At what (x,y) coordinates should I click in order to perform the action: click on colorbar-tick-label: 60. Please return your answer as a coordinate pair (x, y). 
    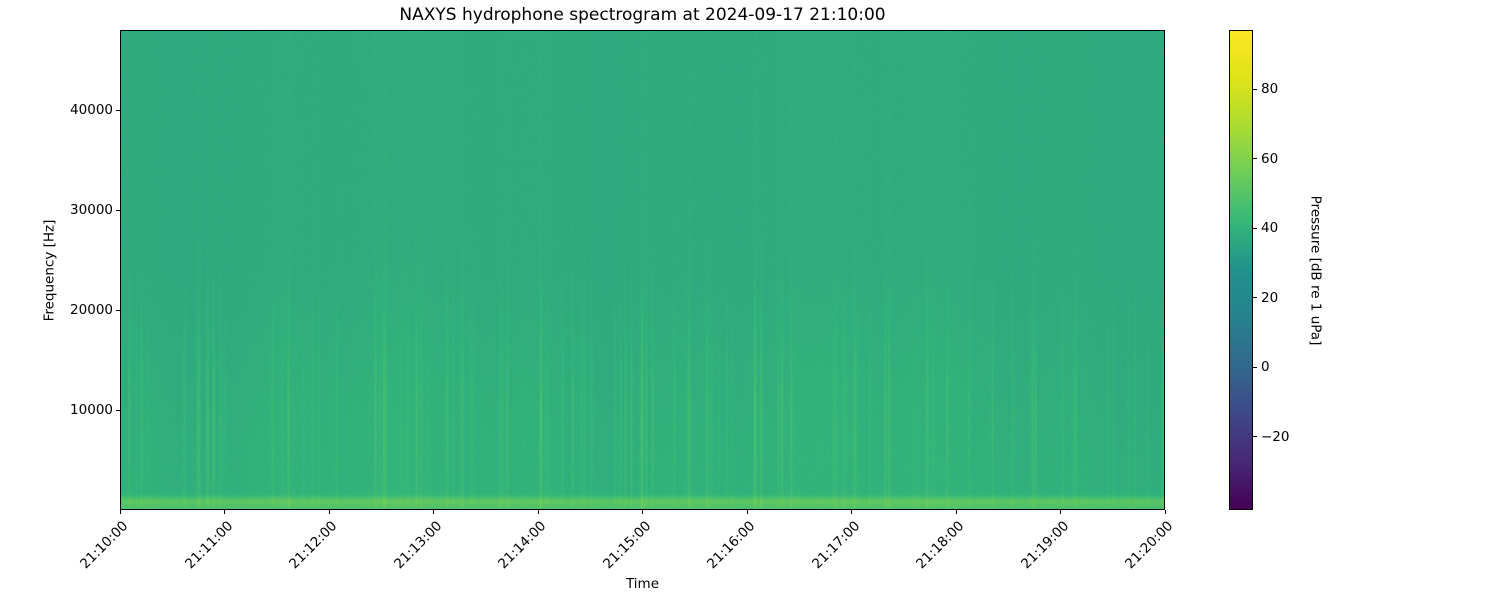
    Looking at the image, I should click on (1270, 158).